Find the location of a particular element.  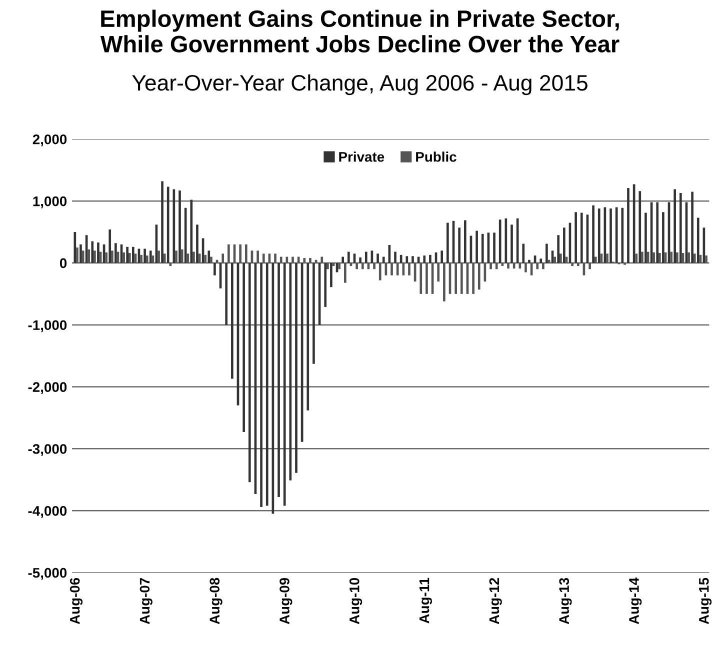

y-tick-label: 1,000 is located at coordinates (50, 202).